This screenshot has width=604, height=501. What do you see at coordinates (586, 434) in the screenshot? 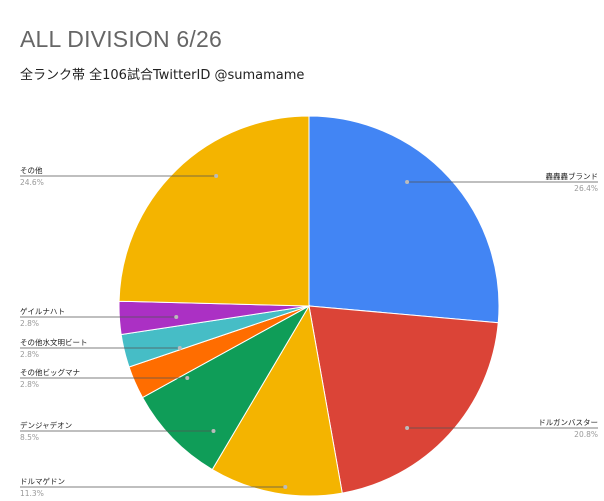
I see `slice-percent: 20.8%` at bounding box center [586, 434].